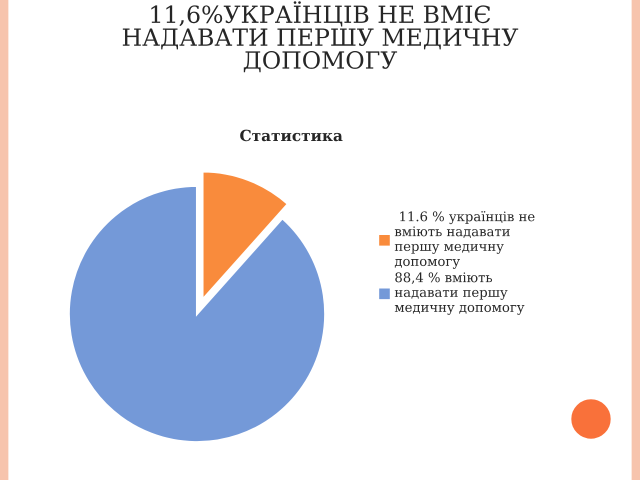  Describe the element at coordinates (464, 240) in the screenshot. I see `legend-label: 11.6 % українців не вміють надавати першу медичну допомогу` at that location.